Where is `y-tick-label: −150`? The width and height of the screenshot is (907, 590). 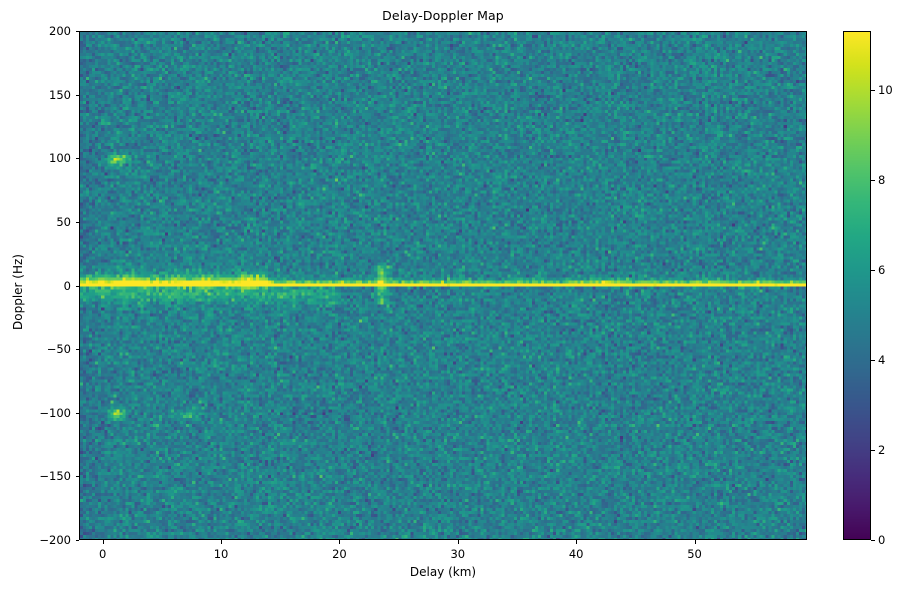
y-tick-label: −150 is located at coordinates (55, 476).